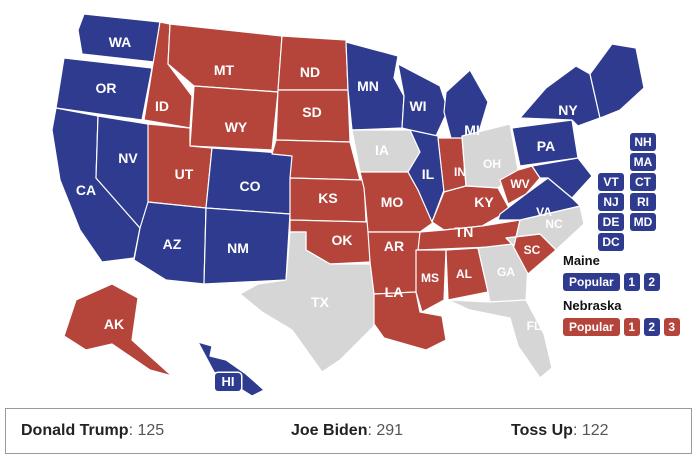  What do you see at coordinates (560, 96) in the screenshot?
I see `state-ny` at bounding box center [560, 96].